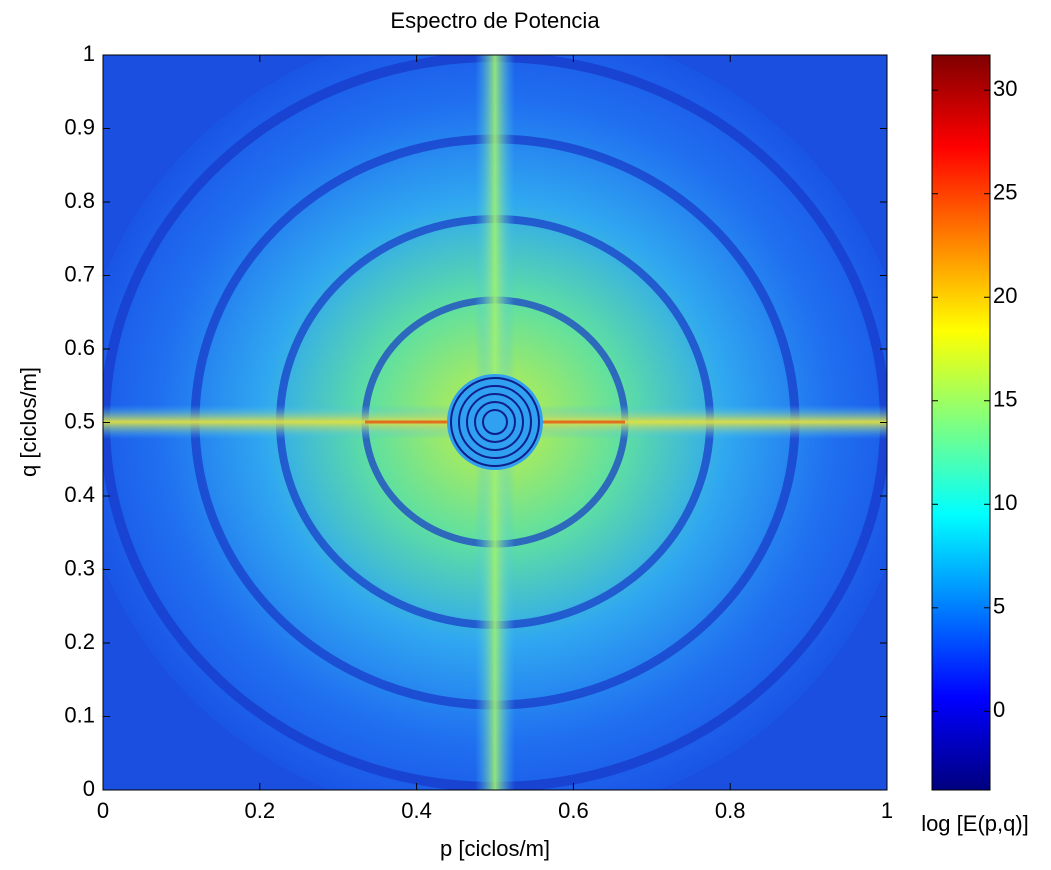 The height and width of the screenshot is (870, 1051). Describe the element at coordinates (89, 53) in the screenshot. I see `y-tick-label: 1` at that location.